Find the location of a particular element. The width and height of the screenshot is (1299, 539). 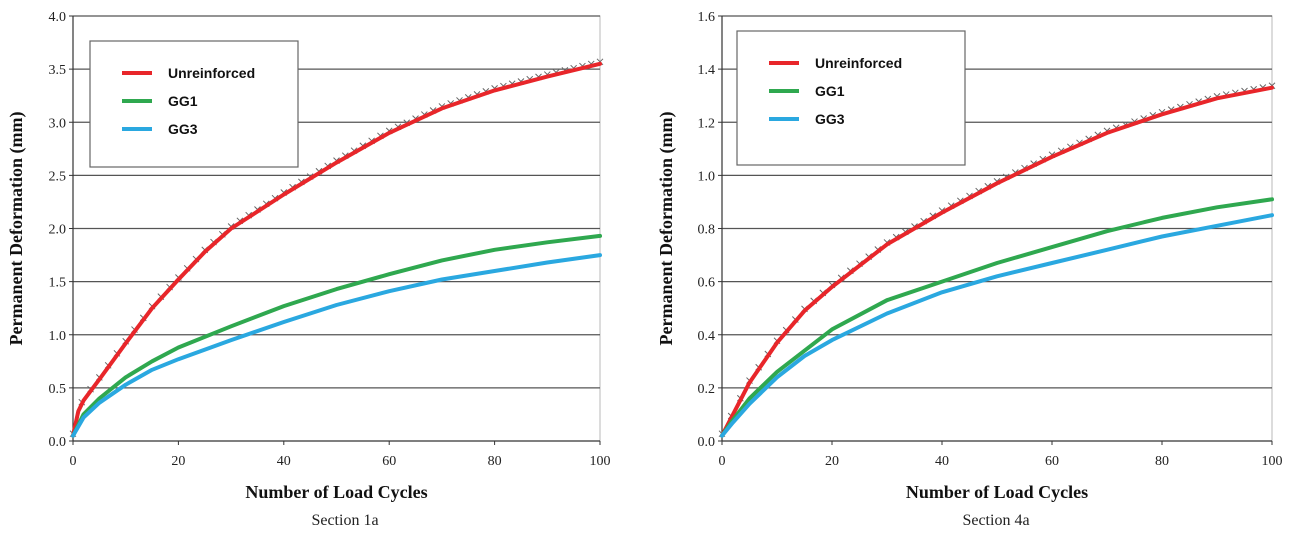

y-tick-label: 3.5 is located at coordinates (58, 70).